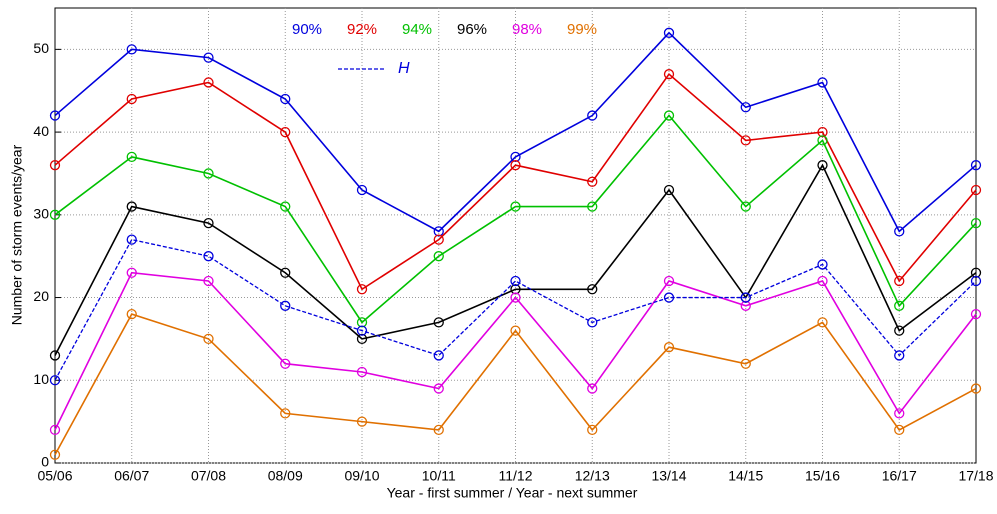 This screenshot has width=997, height=514. I want to click on x-tick-label: 08/09, so click(285, 476).